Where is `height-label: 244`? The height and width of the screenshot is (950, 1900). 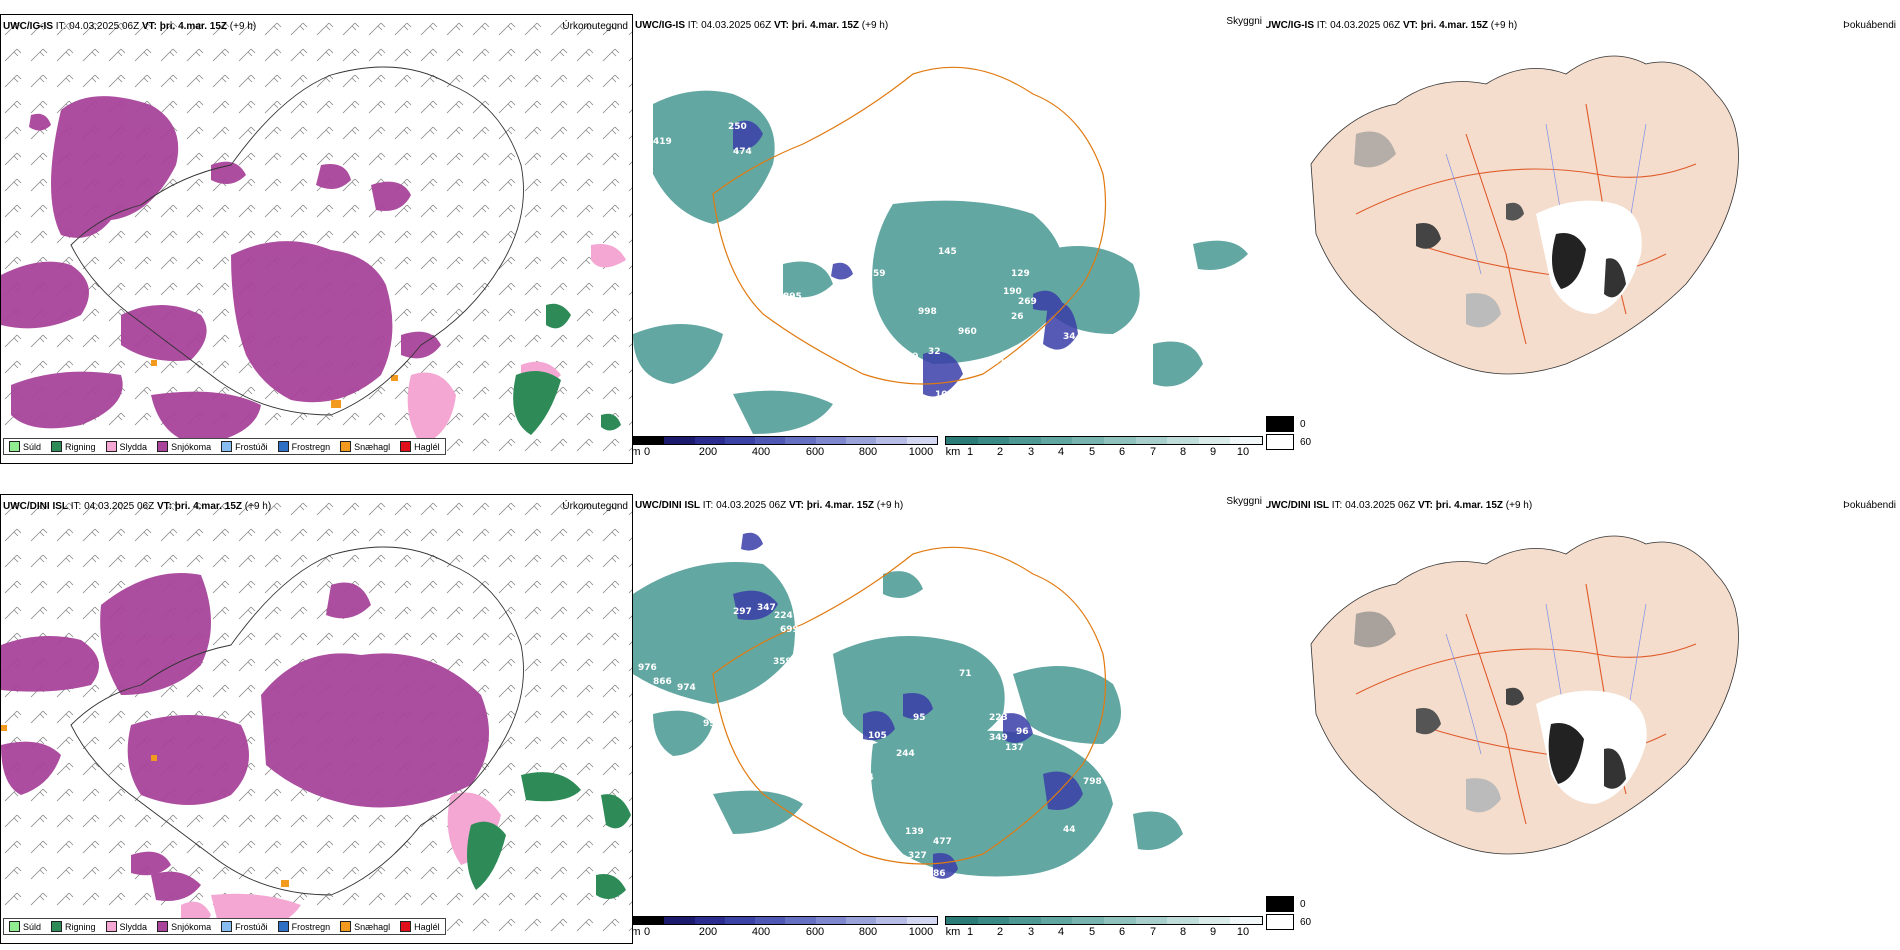 height-label: 244 is located at coordinates (905, 754).